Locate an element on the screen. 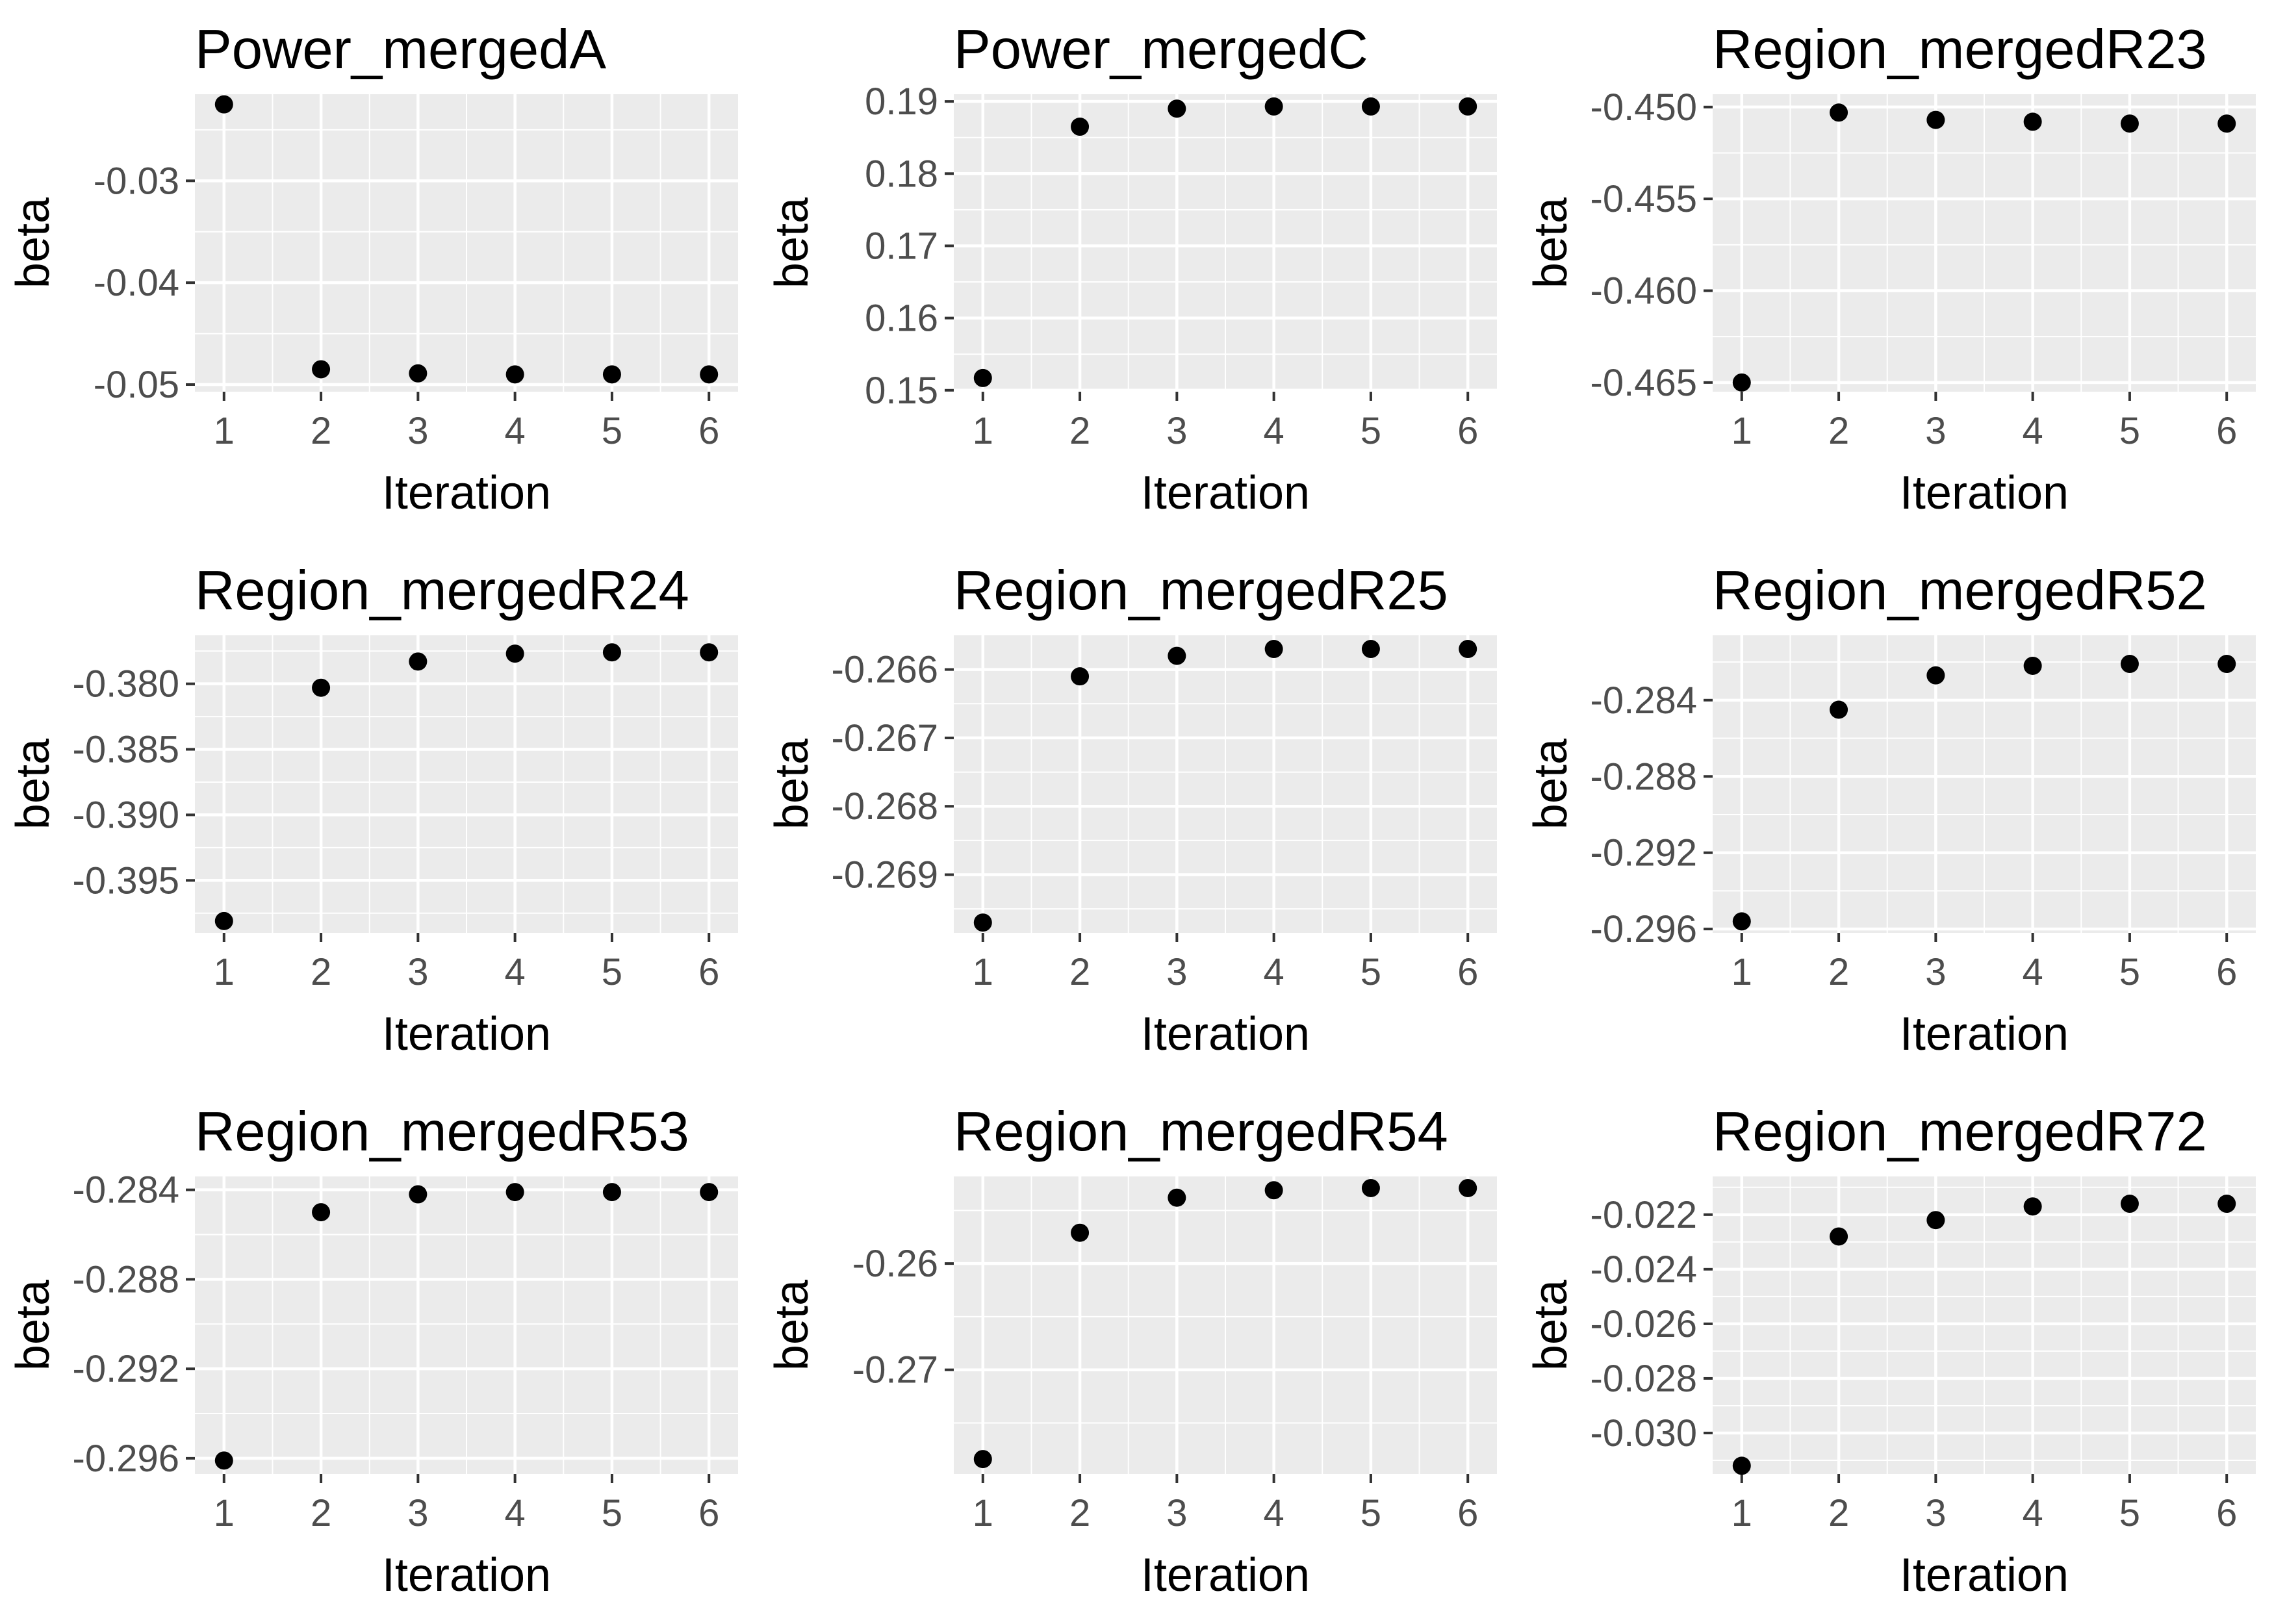 The image size is (2274, 1624). y-tick-label: -0.024 is located at coordinates (1644, 1270).